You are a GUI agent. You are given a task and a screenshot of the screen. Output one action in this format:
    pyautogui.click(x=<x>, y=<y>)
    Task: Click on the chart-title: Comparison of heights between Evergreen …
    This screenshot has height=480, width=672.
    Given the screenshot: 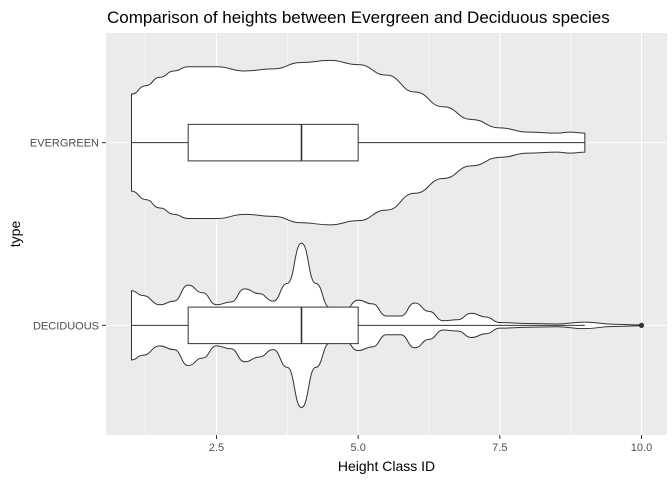 What is the action you would take?
    pyautogui.click(x=358, y=17)
    